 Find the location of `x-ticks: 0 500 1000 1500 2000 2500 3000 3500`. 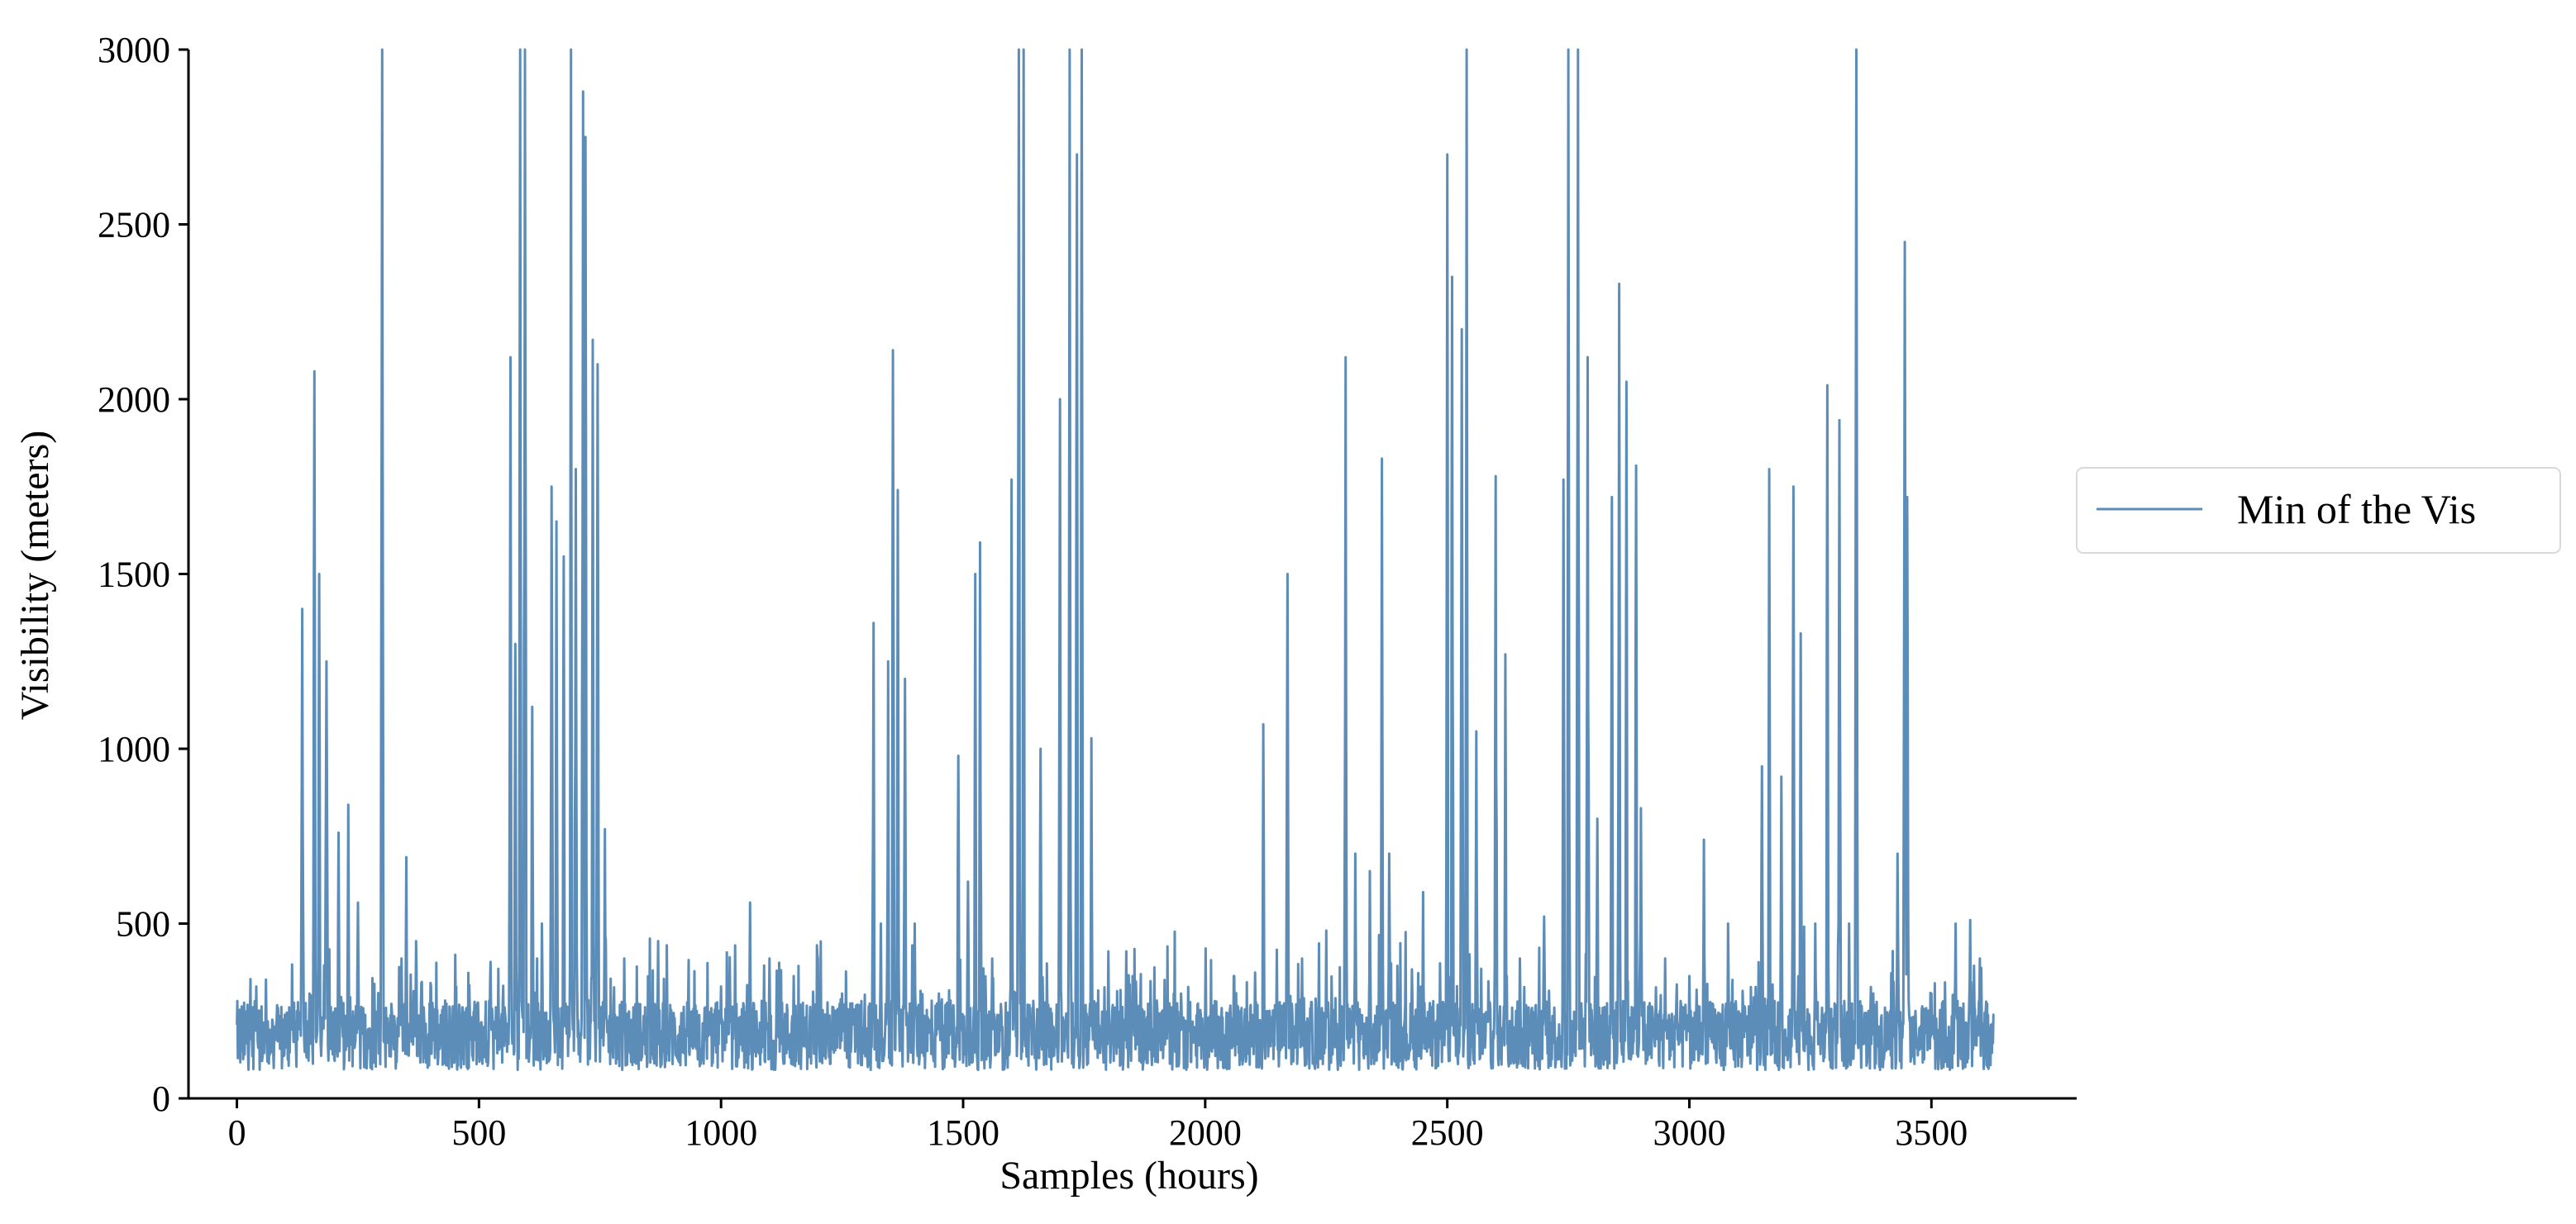

x-ticks: 0 500 1000 1500 2000 2500 3000 3500 is located at coordinates (1098, 1125).